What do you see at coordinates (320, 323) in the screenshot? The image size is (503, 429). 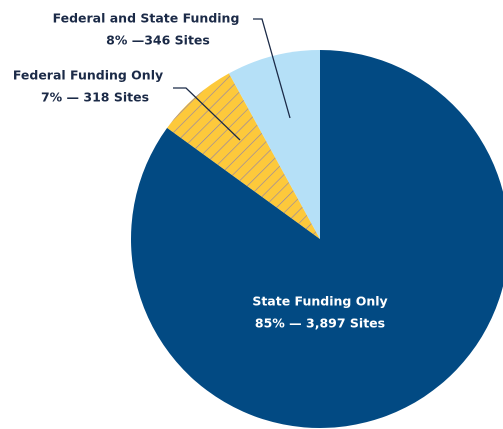 I see `slice-value-label: 85% — 3,897 Sites` at bounding box center [320, 323].